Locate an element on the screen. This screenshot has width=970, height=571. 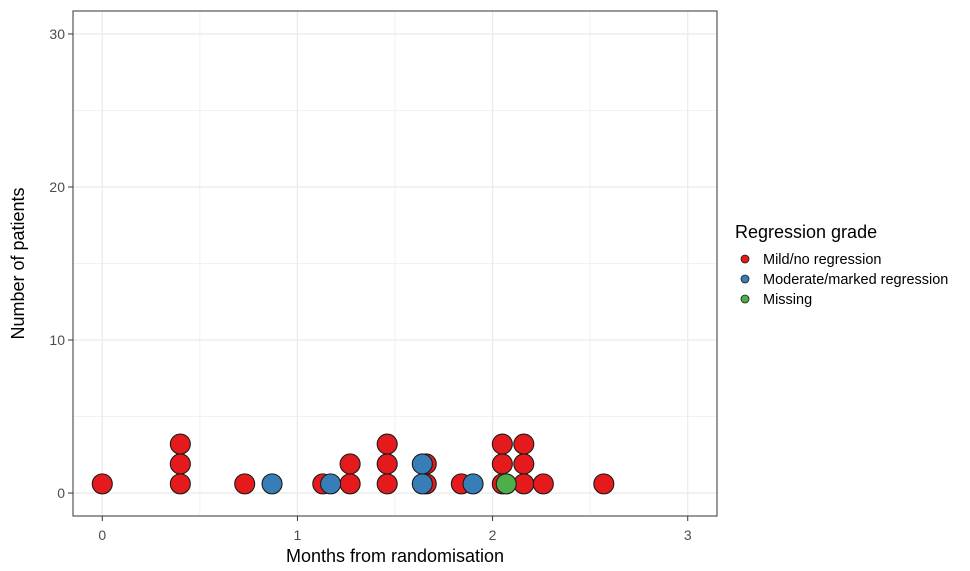
x-axis-title: Months from randomisation is located at coordinates (395, 556).